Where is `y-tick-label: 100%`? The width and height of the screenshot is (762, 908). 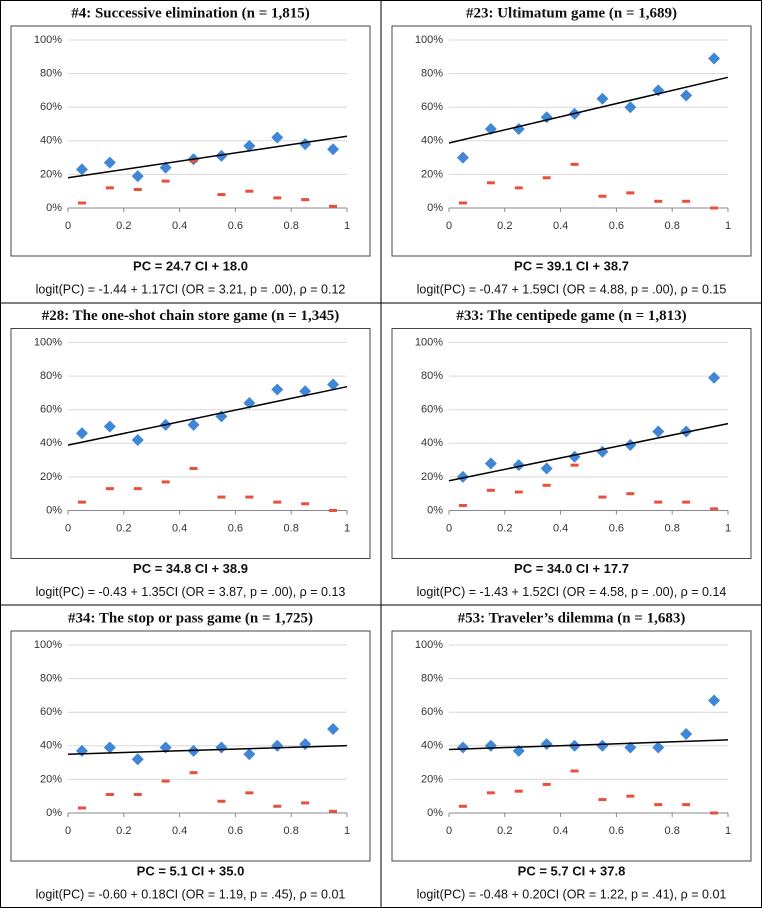 y-tick-label: 100% is located at coordinates (48, 645).